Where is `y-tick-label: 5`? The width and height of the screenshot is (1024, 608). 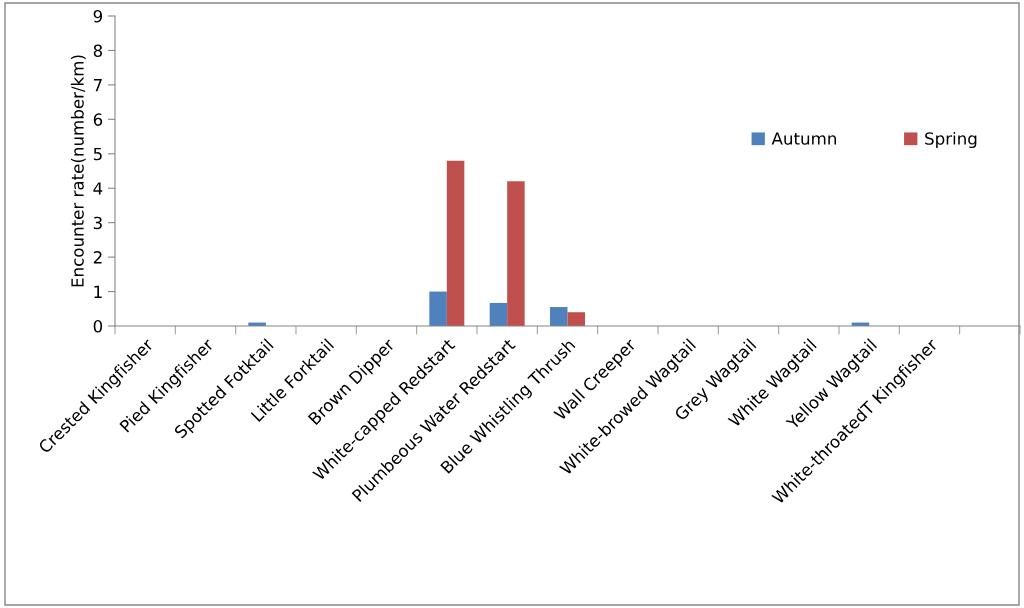 y-tick-label: 5 is located at coordinates (97, 154).